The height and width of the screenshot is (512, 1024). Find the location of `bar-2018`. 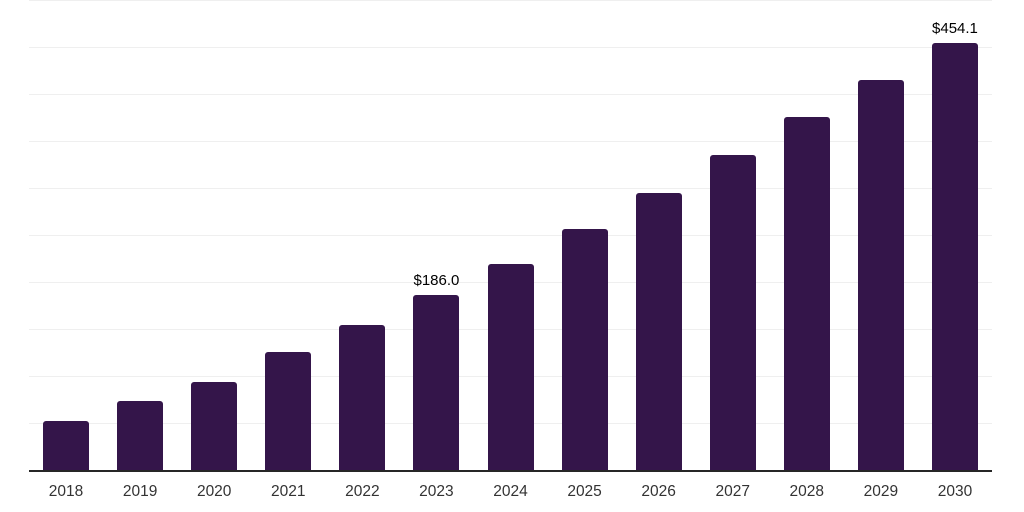

bar-2018 is located at coordinates (66, 445).